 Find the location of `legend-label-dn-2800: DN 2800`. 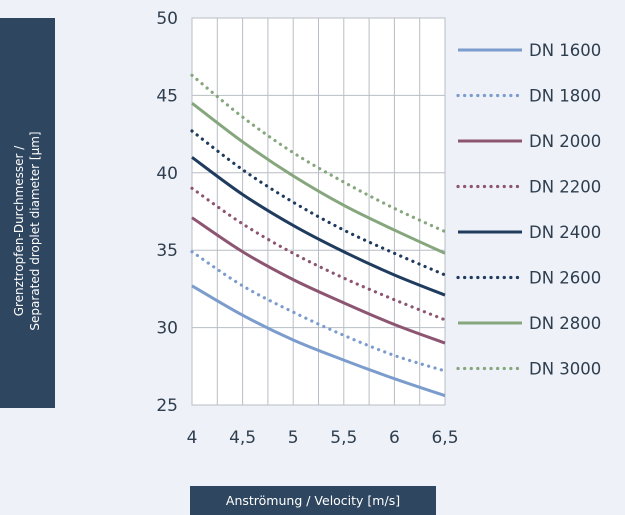

legend-label-dn-2800: DN 2800 is located at coordinates (565, 323).